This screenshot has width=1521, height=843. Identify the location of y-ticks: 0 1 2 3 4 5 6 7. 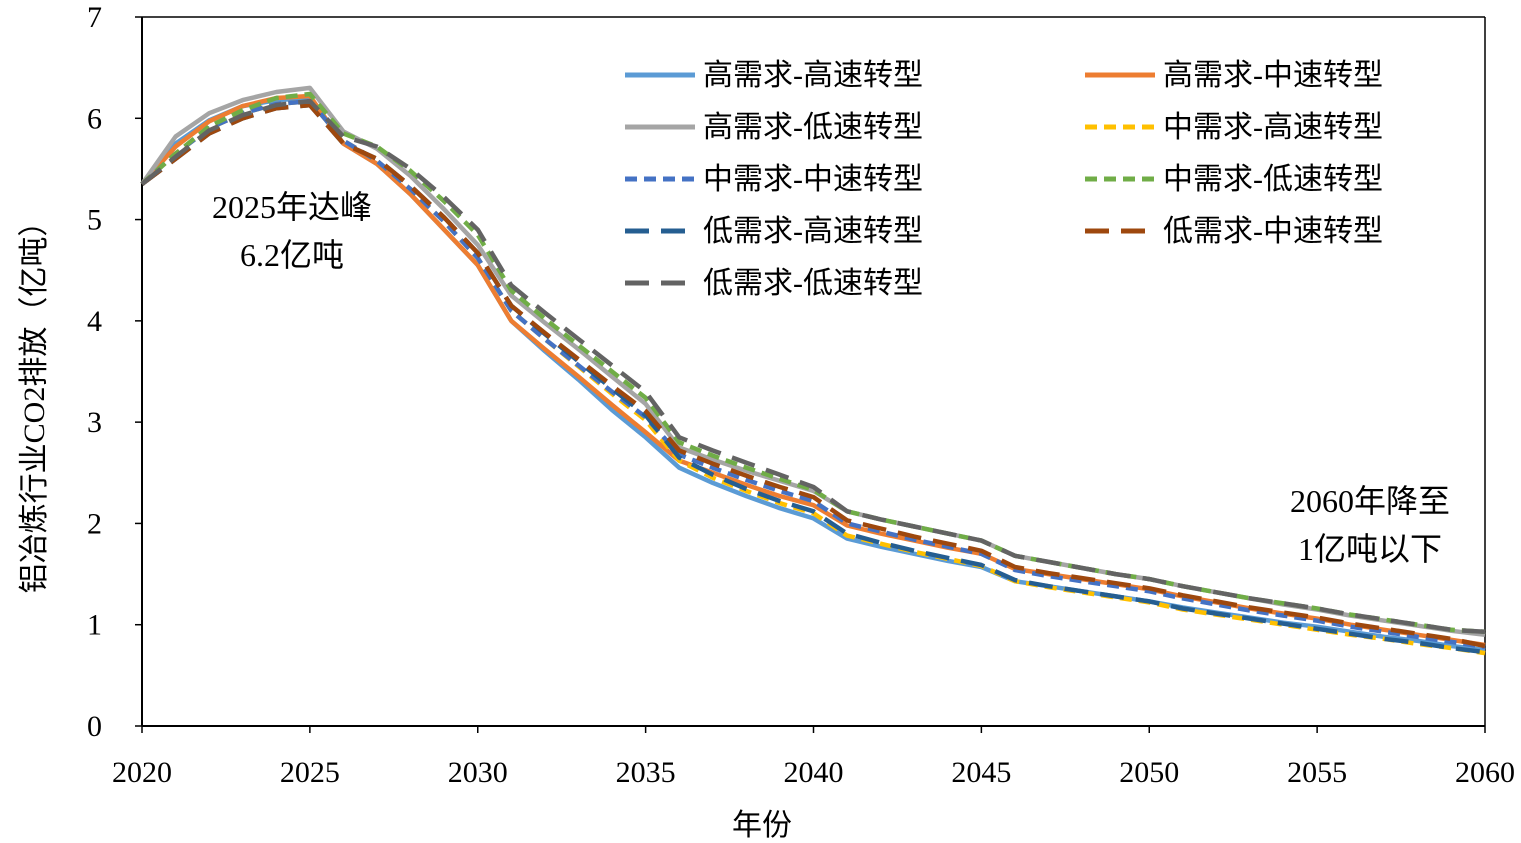
(114, 372).